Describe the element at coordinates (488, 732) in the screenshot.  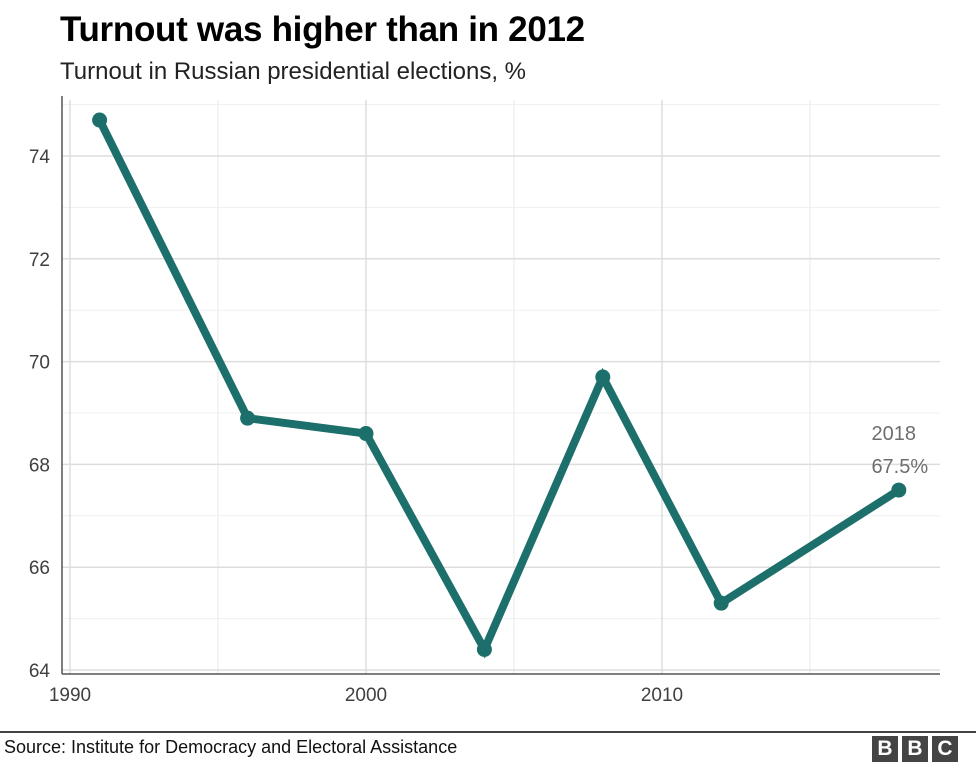
I see `footer-divider` at that location.